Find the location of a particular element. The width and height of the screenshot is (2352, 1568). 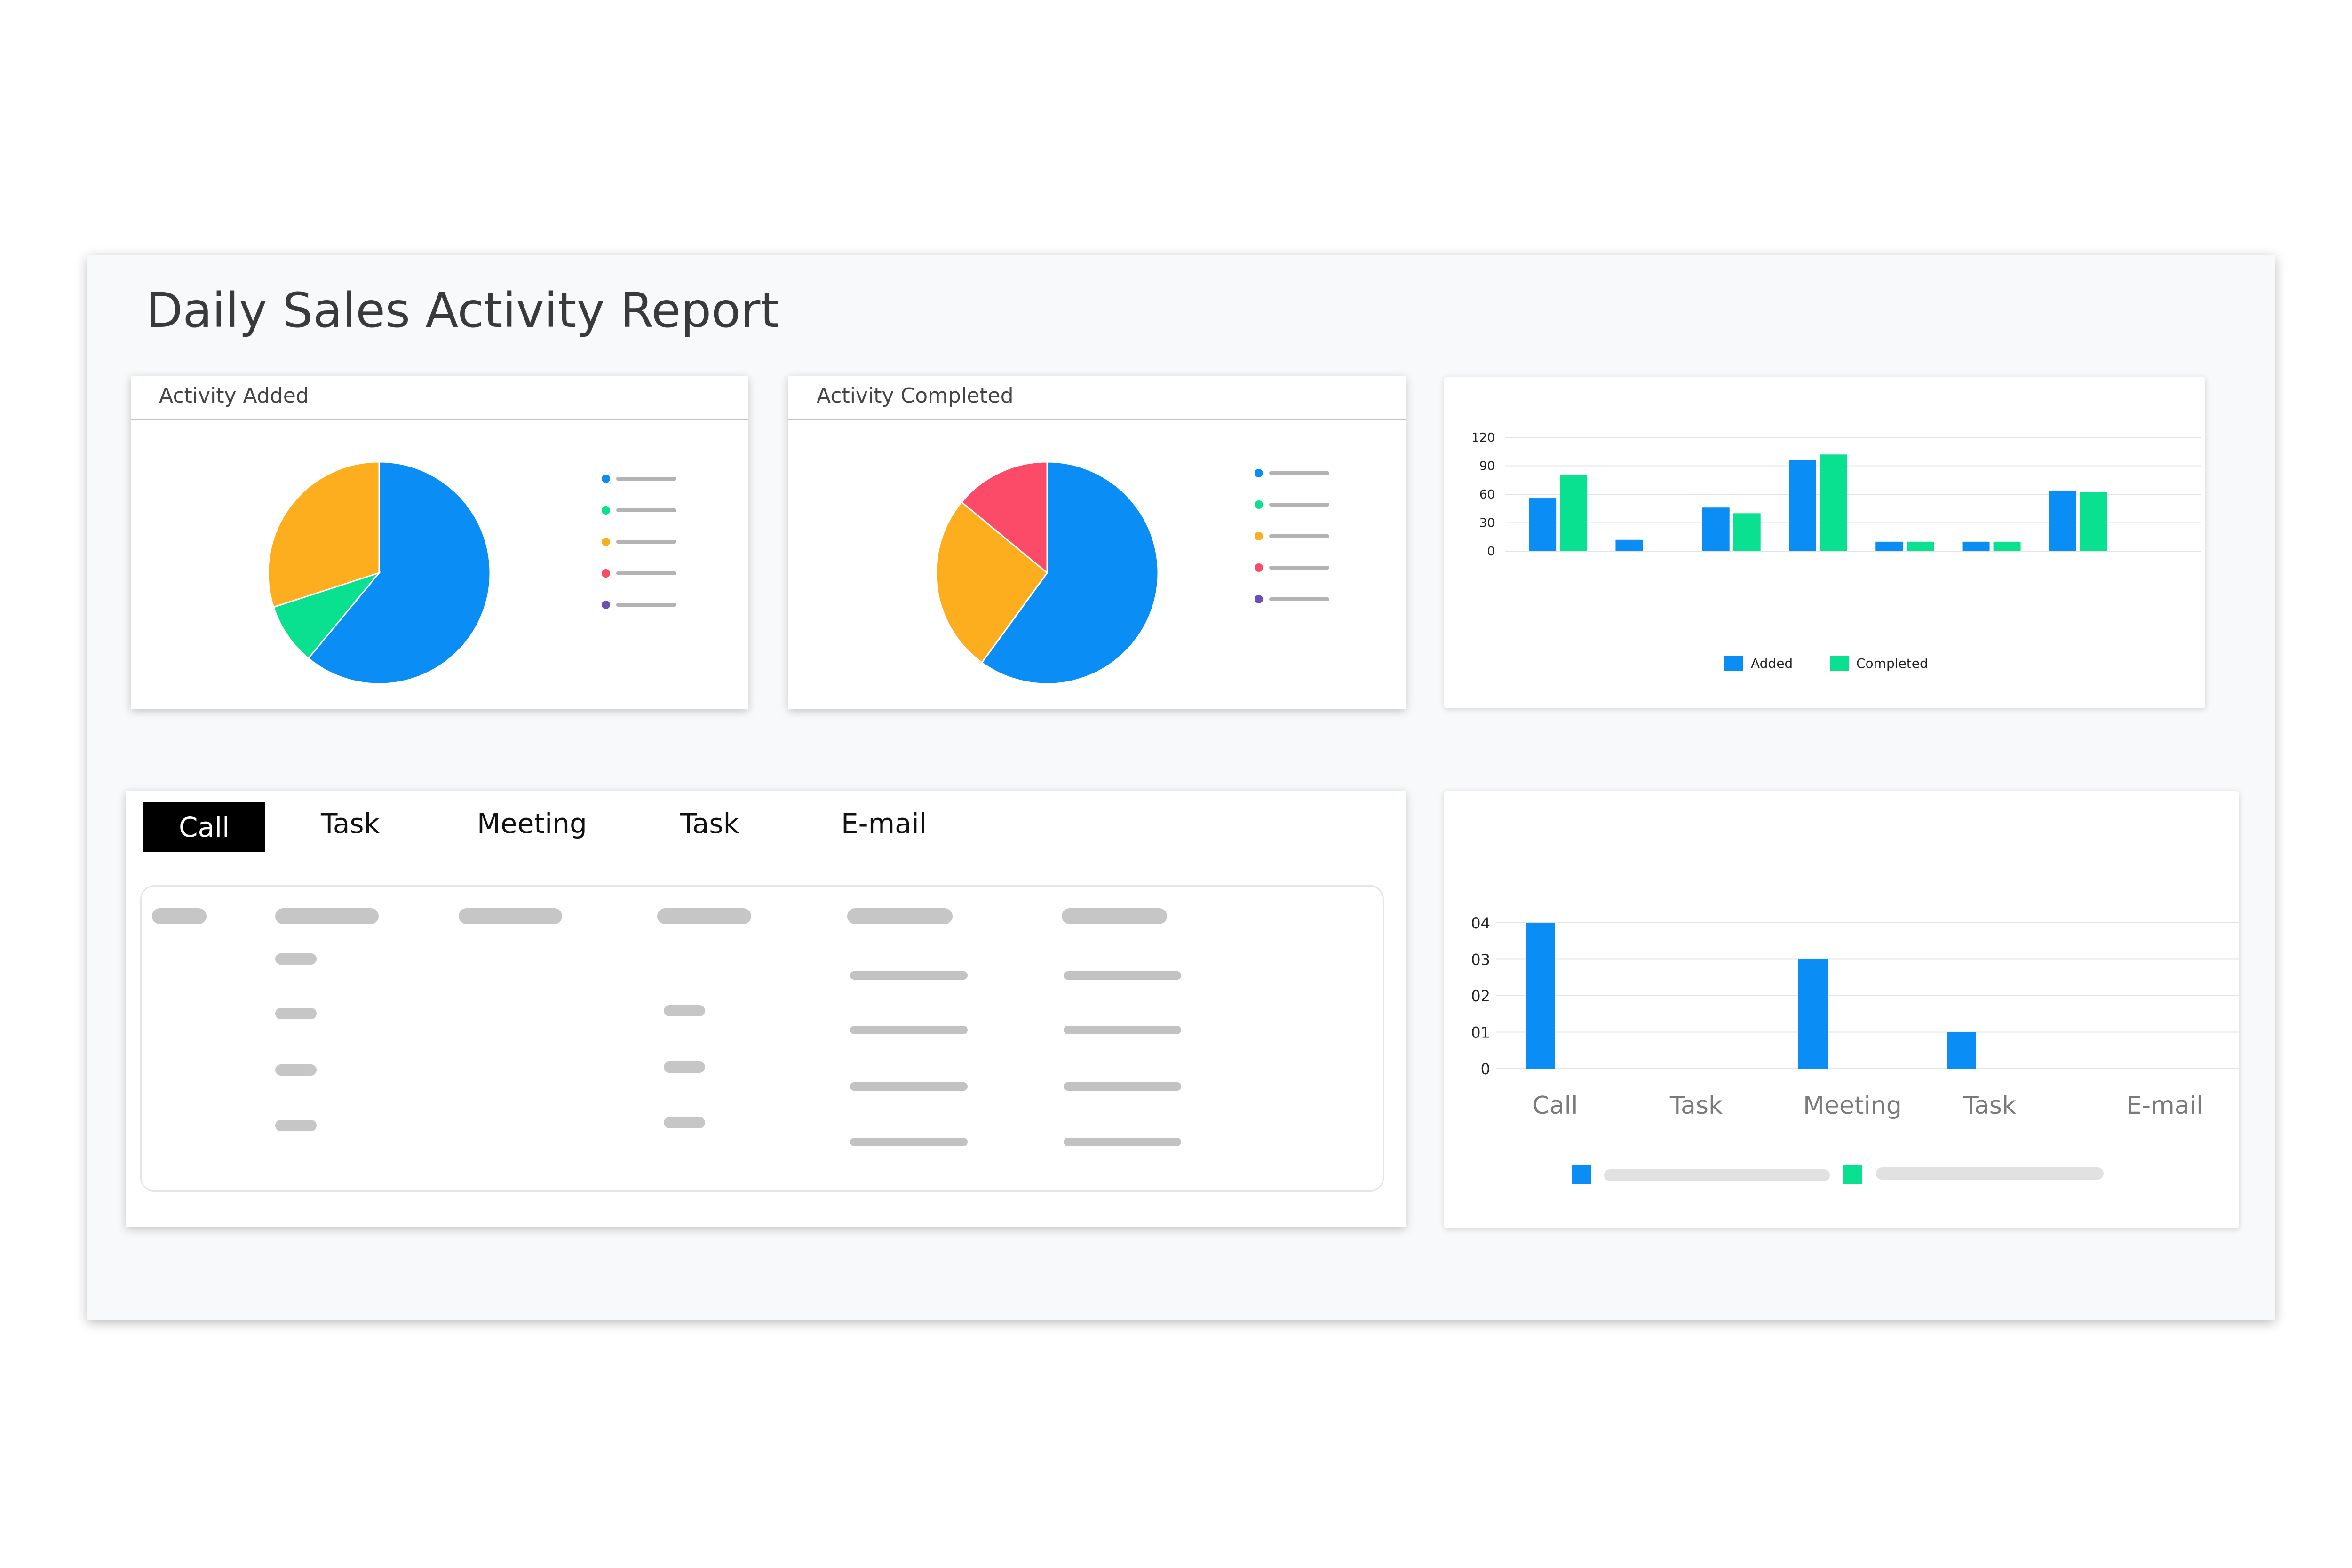

y-tick-label: 60 is located at coordinates (1487, 495).